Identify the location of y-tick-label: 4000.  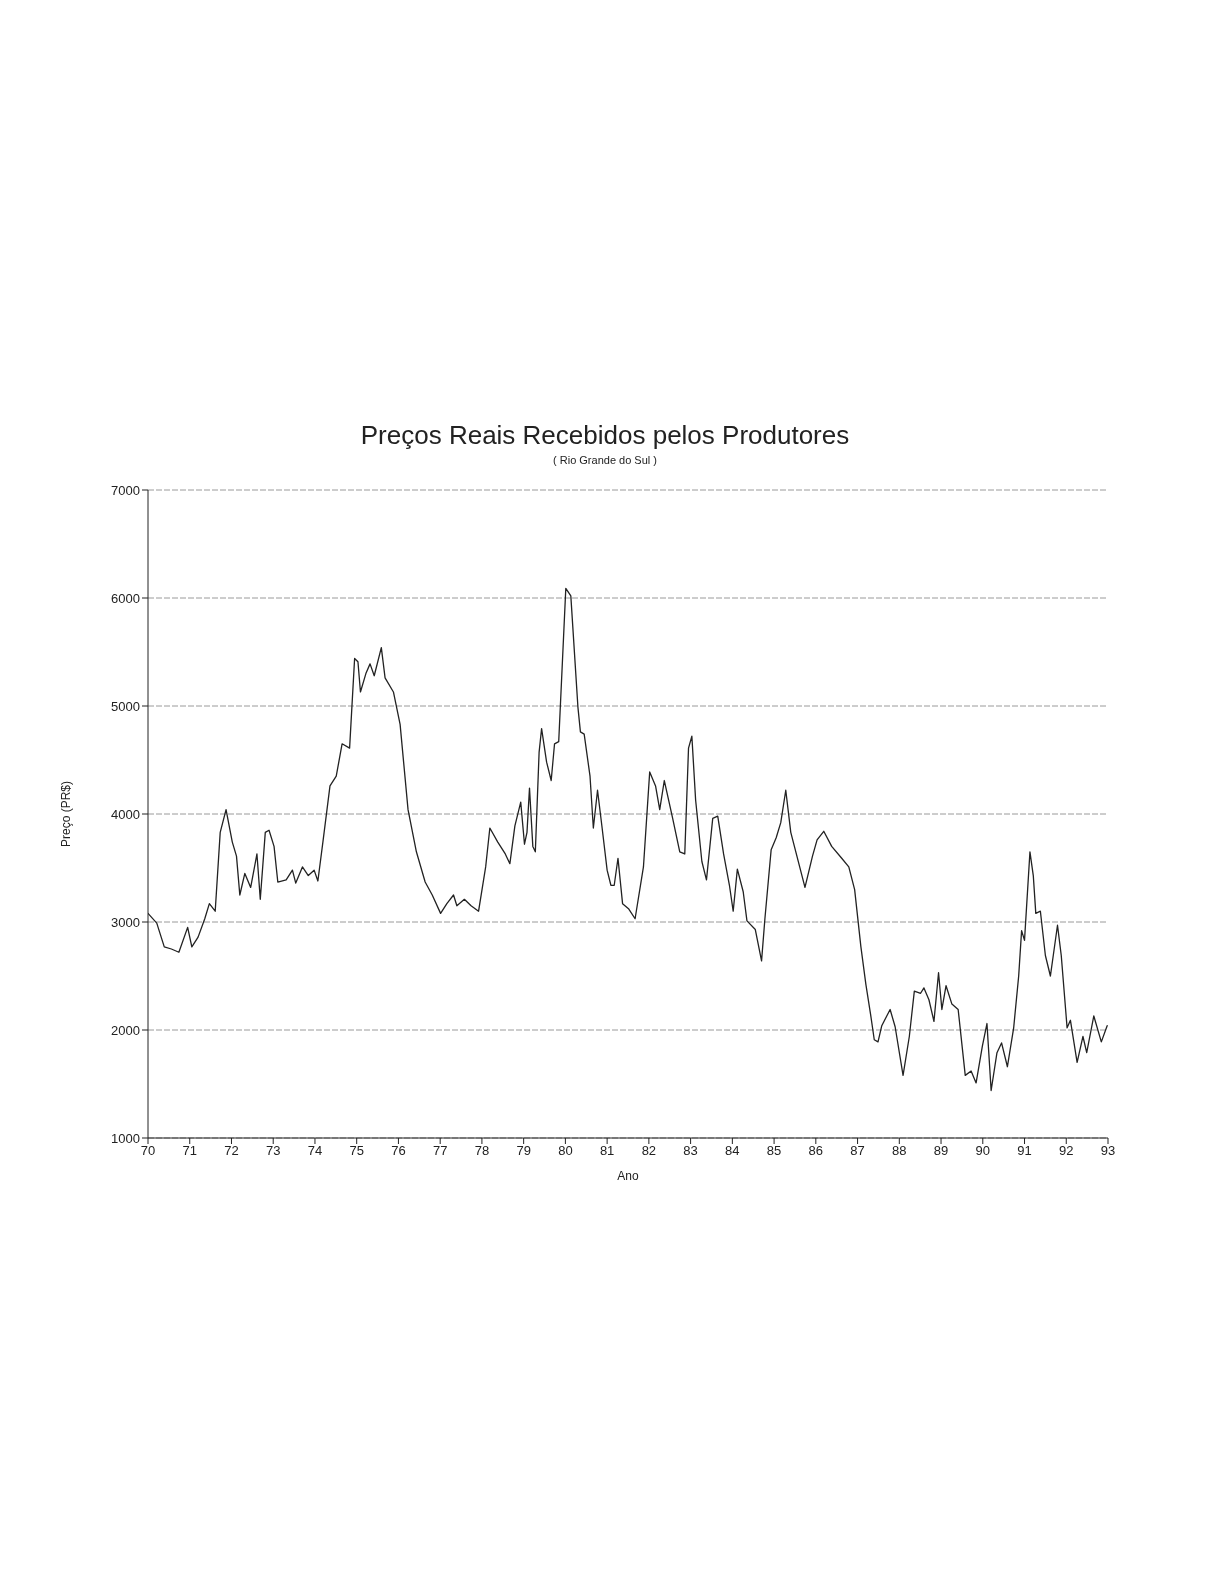
(125, 814).